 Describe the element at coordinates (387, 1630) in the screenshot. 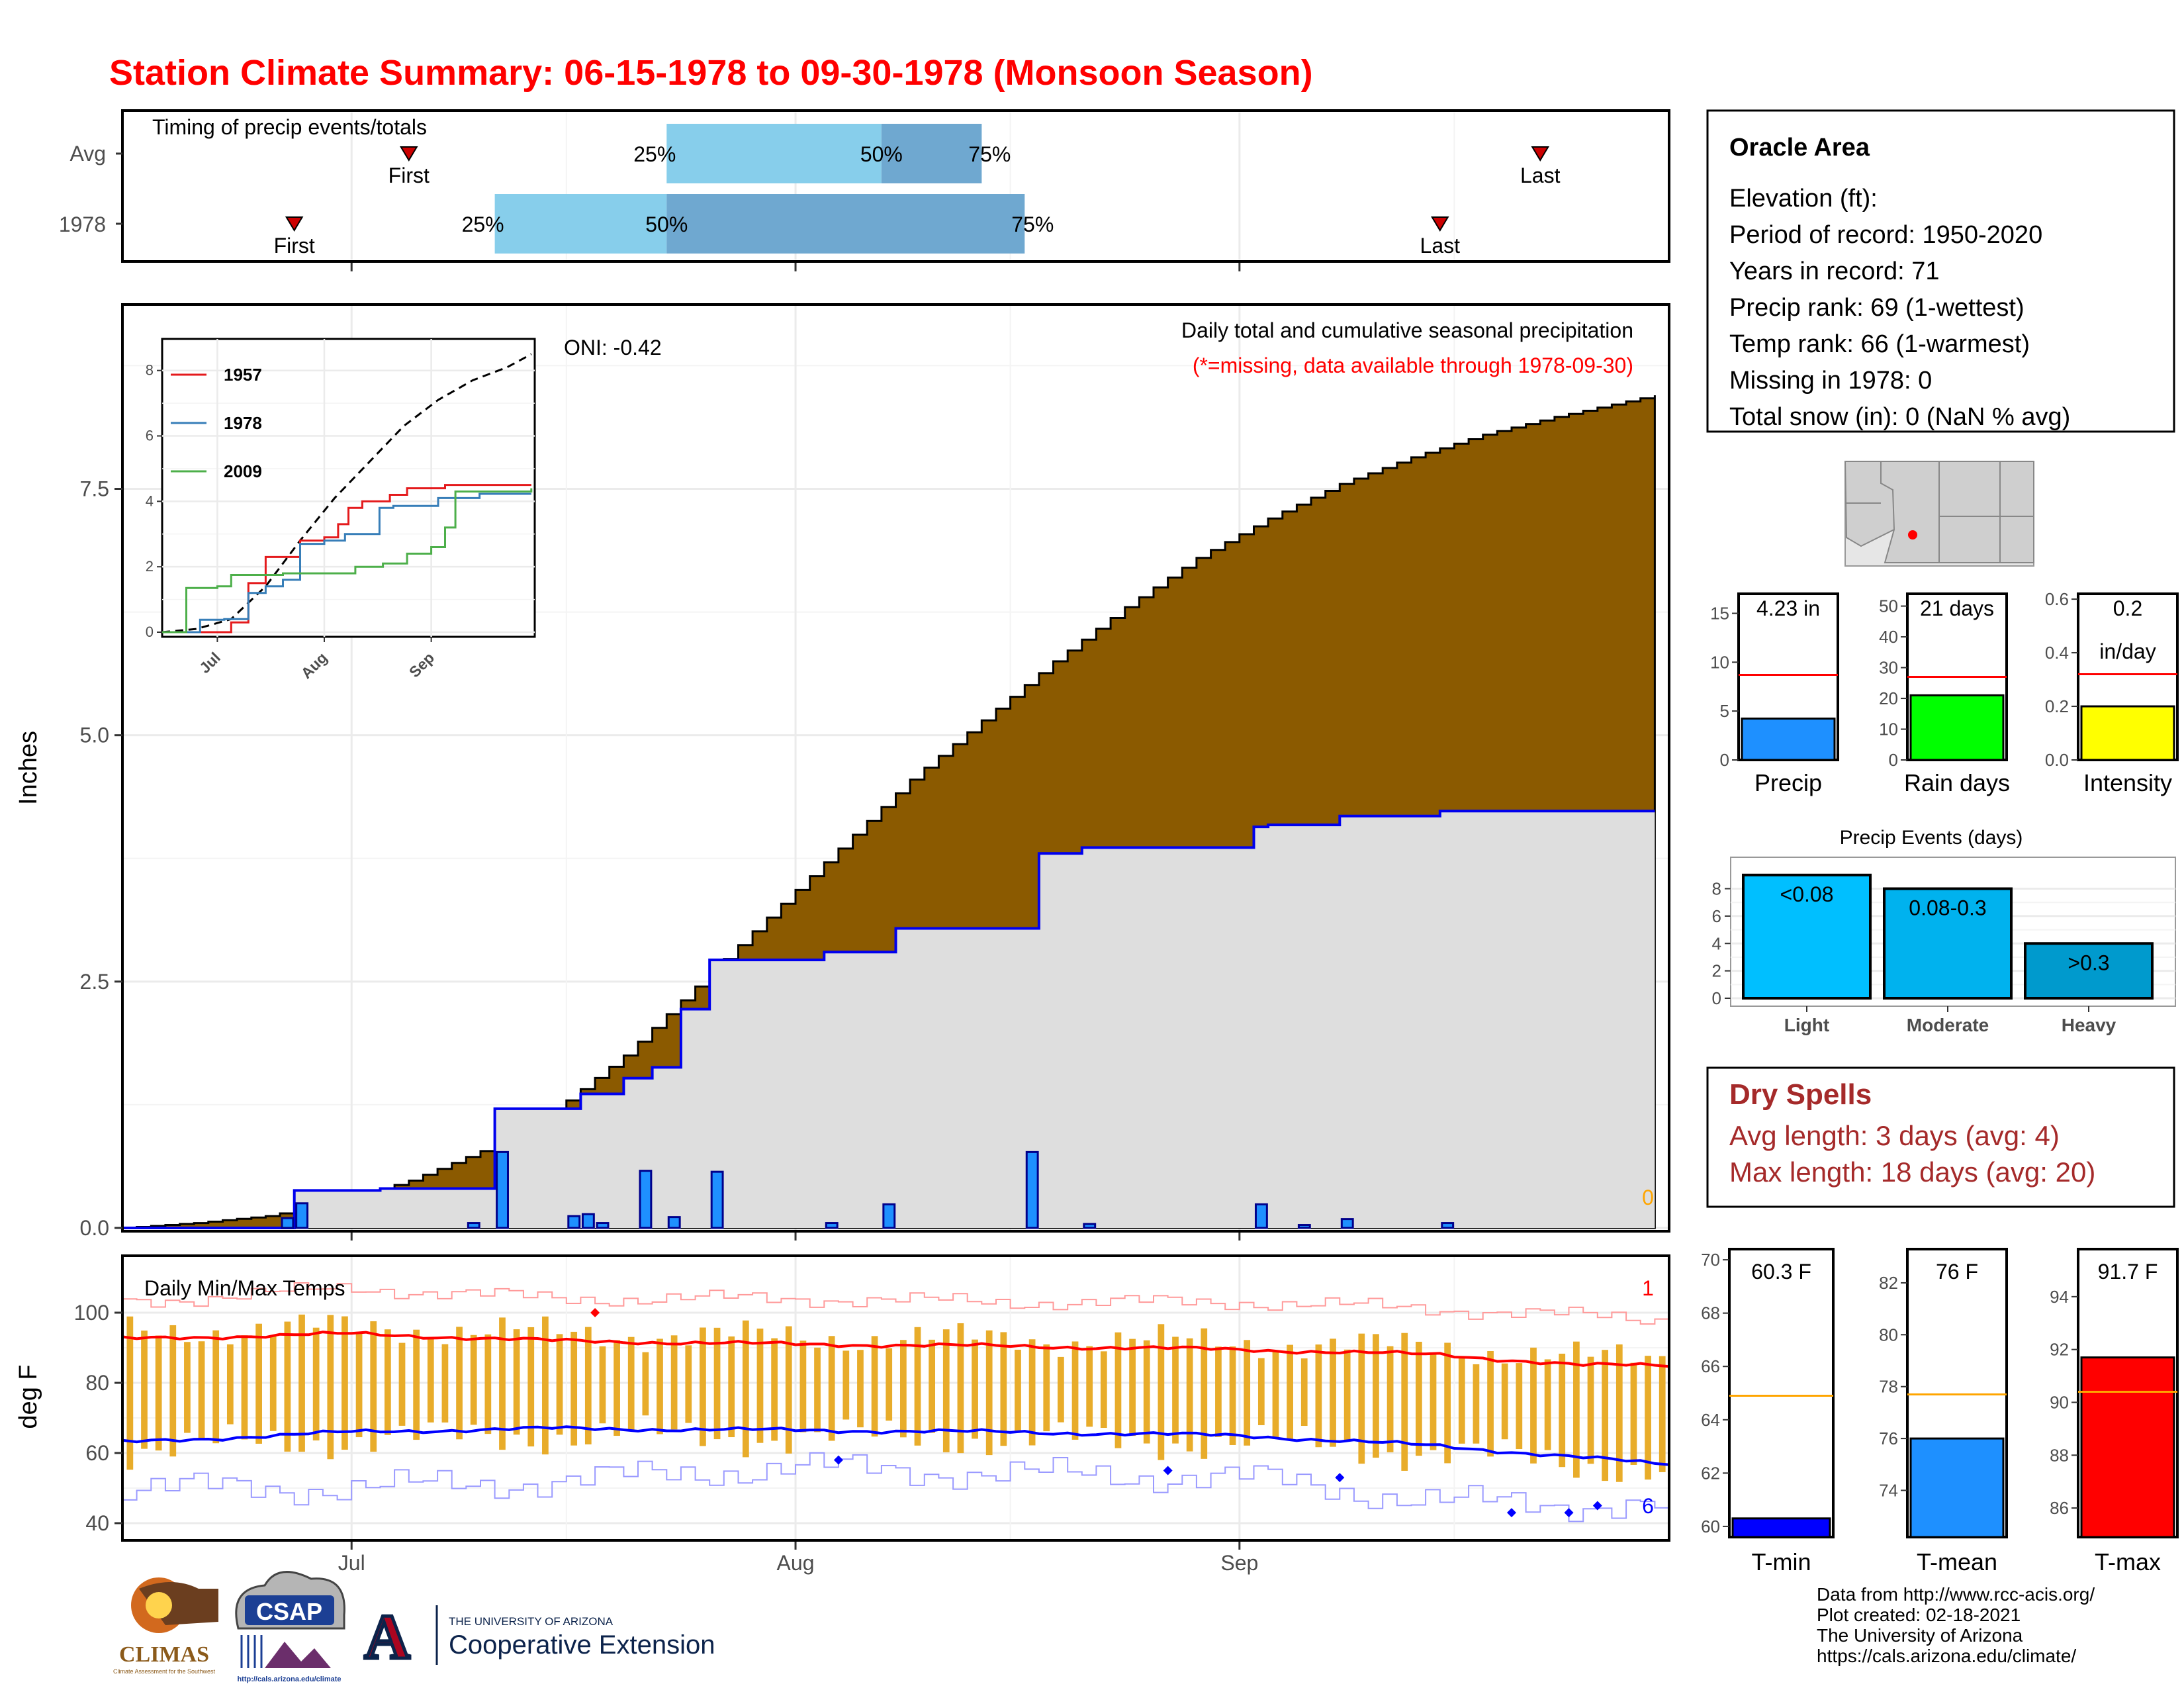

I see `ua-block-a-bg` at that location.